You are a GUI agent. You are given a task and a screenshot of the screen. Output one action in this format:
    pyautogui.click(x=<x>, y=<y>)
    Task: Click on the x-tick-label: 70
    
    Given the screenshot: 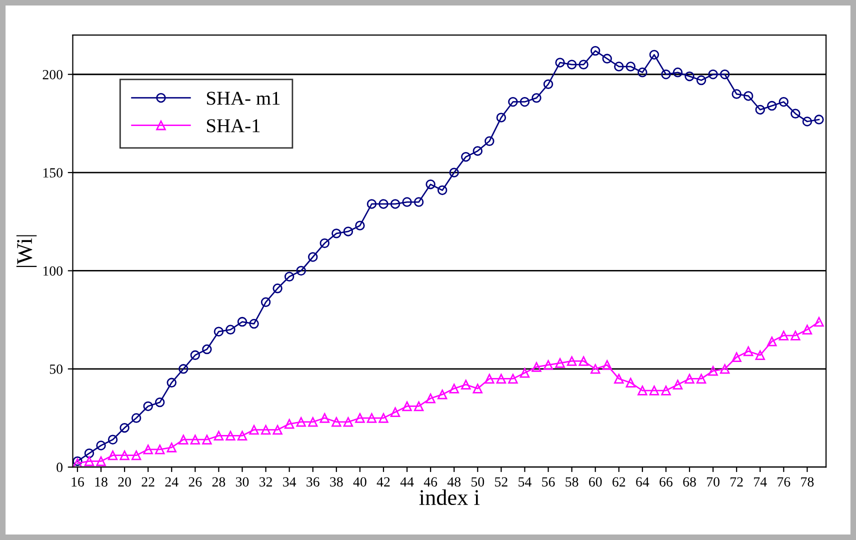 What is the action you would take?
    pyautogui.click(x=713, y=482)
    